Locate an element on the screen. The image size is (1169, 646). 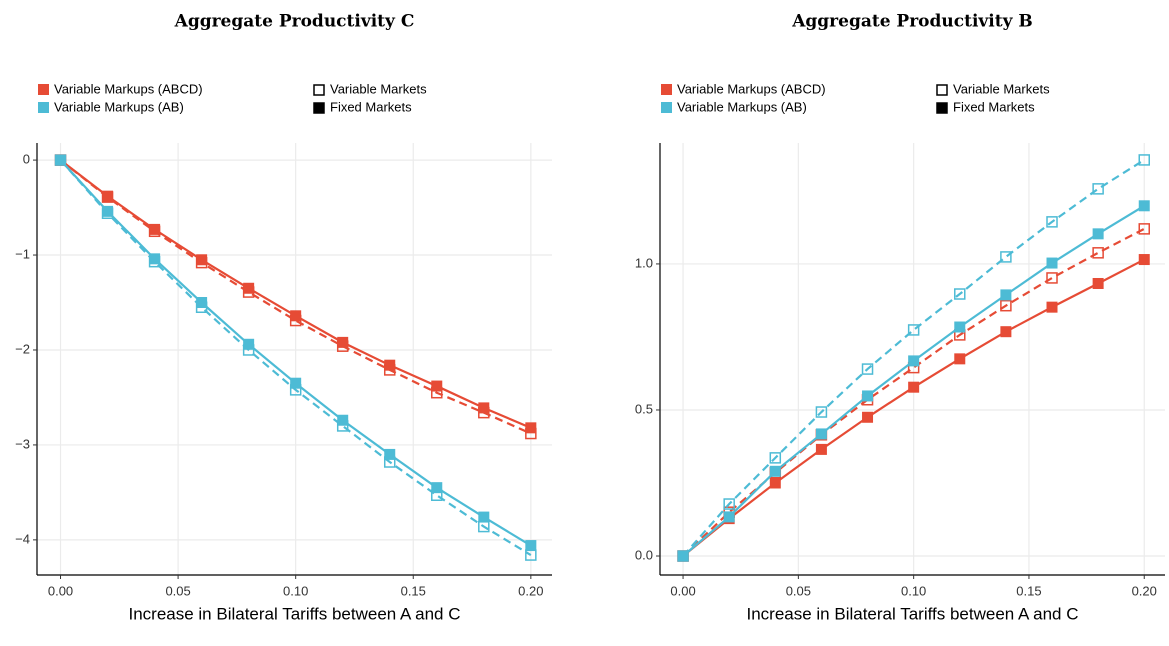
y-tick-label: −2 is located at coordinates (22, 348).